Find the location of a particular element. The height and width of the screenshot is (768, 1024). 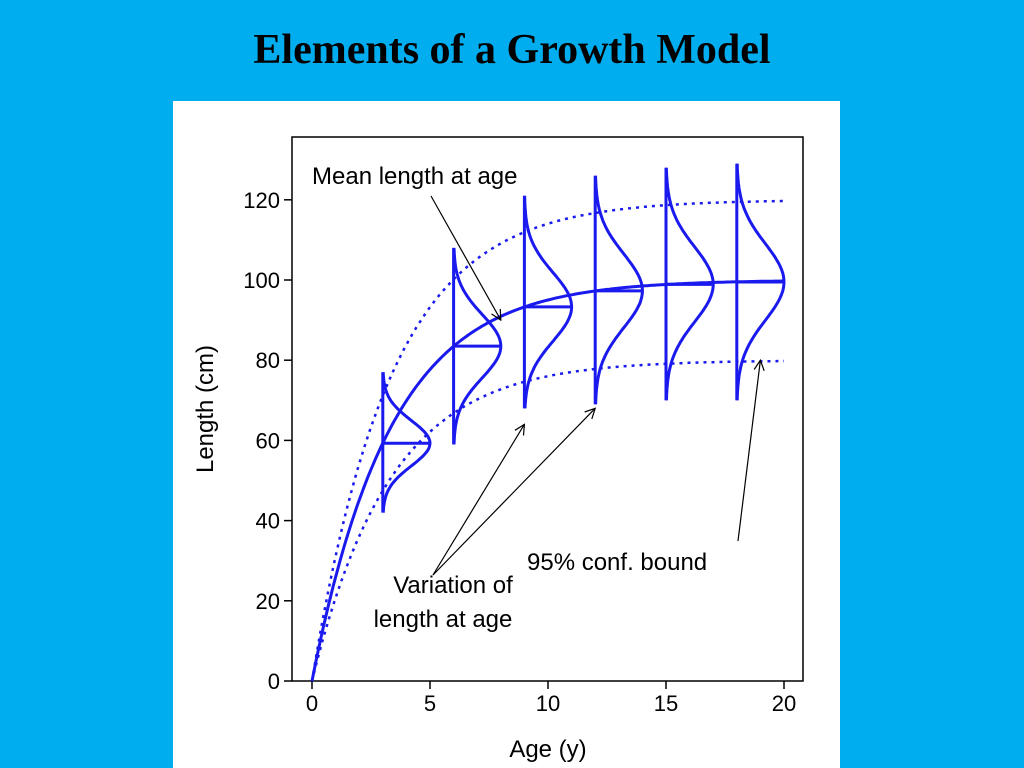

x-tick-label: 20 is located at coordinates (784, 703).